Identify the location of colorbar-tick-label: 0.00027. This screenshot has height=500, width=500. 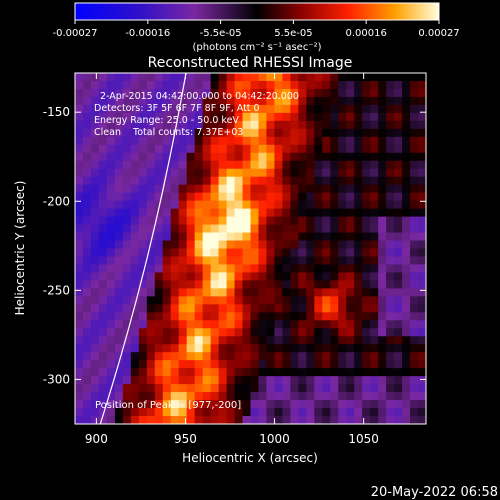
(438, 33).